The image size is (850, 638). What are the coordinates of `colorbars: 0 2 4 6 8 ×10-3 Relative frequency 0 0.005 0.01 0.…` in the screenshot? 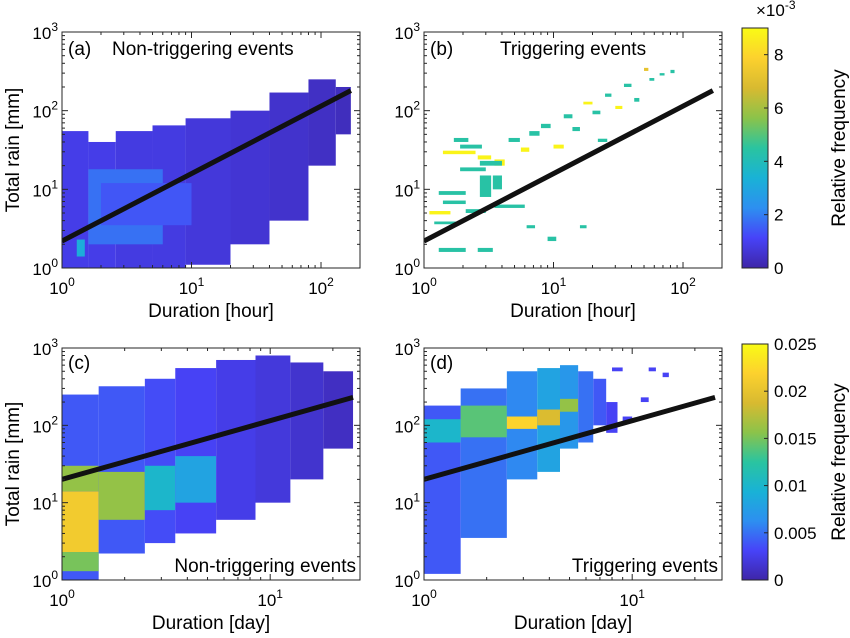 It's located at (795, 295).